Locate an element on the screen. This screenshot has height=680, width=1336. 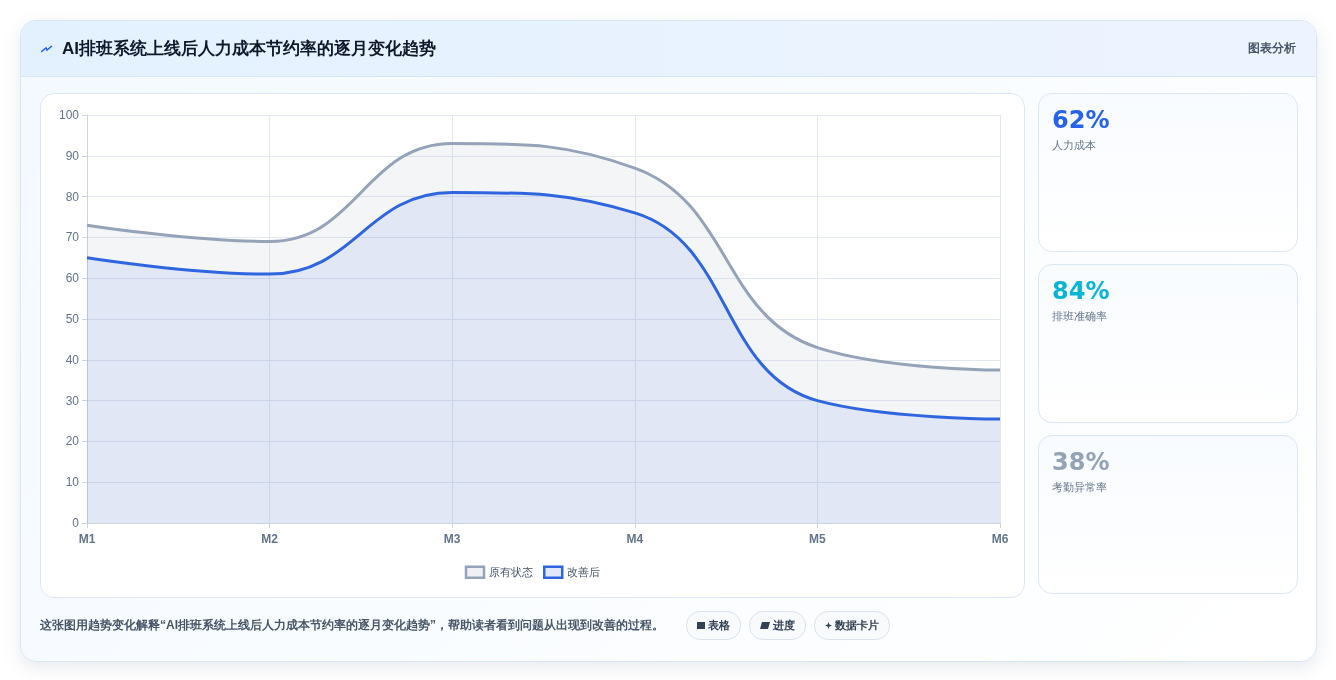
y-tick-label: 70 is located at coordinates (72, 237).